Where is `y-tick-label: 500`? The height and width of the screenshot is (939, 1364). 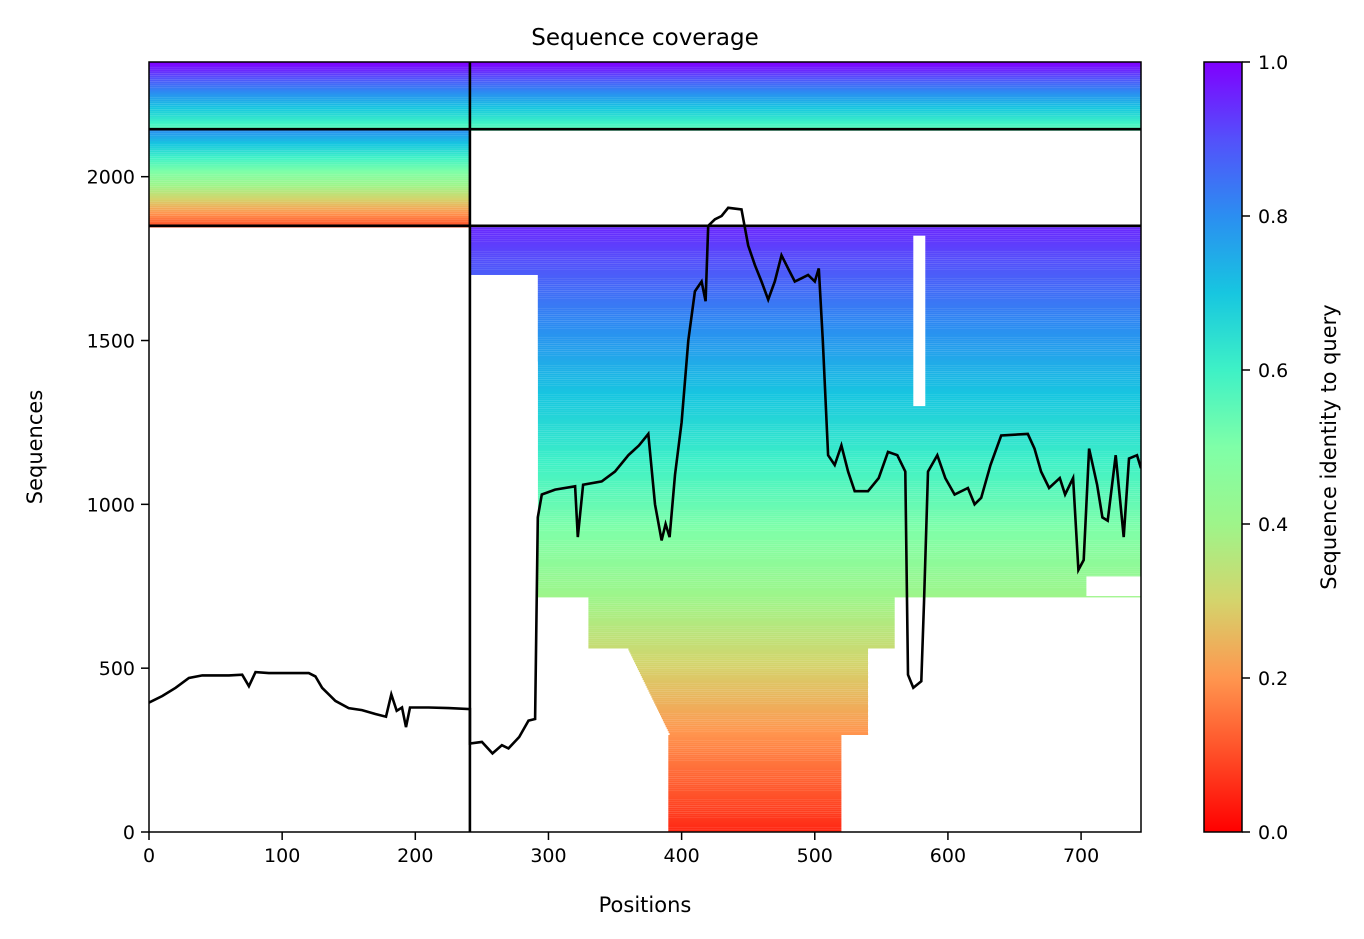
y-tick-label: 500 is located at coordinates (117, 669).